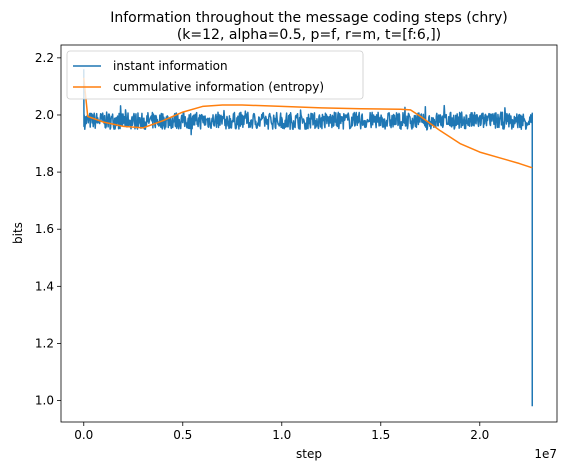  I want to click on x-tick-label: 0.0, so click(83, 435).